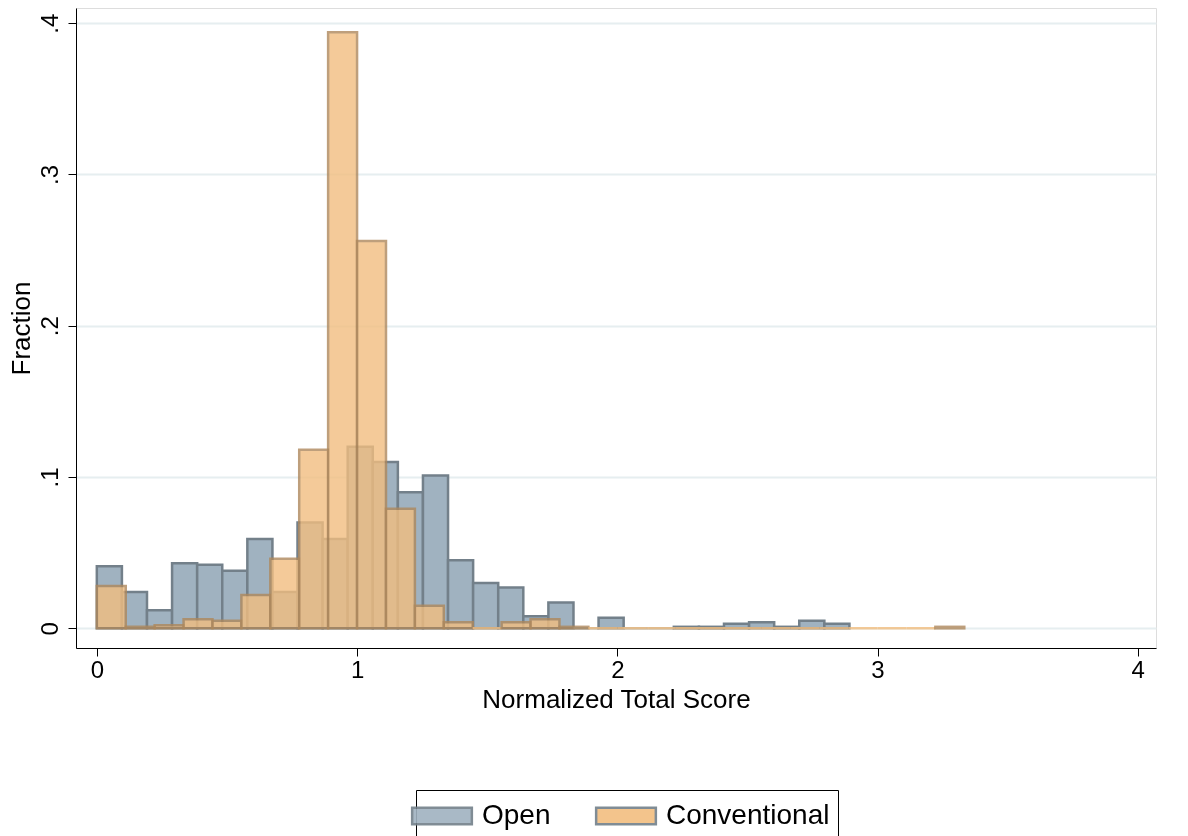 The height and width of the screenshot is (836, 1188). Describe the element at coordinates (616, 698) in the screenshot. I see `x-axis-title: Normalized Total Score` at that location.